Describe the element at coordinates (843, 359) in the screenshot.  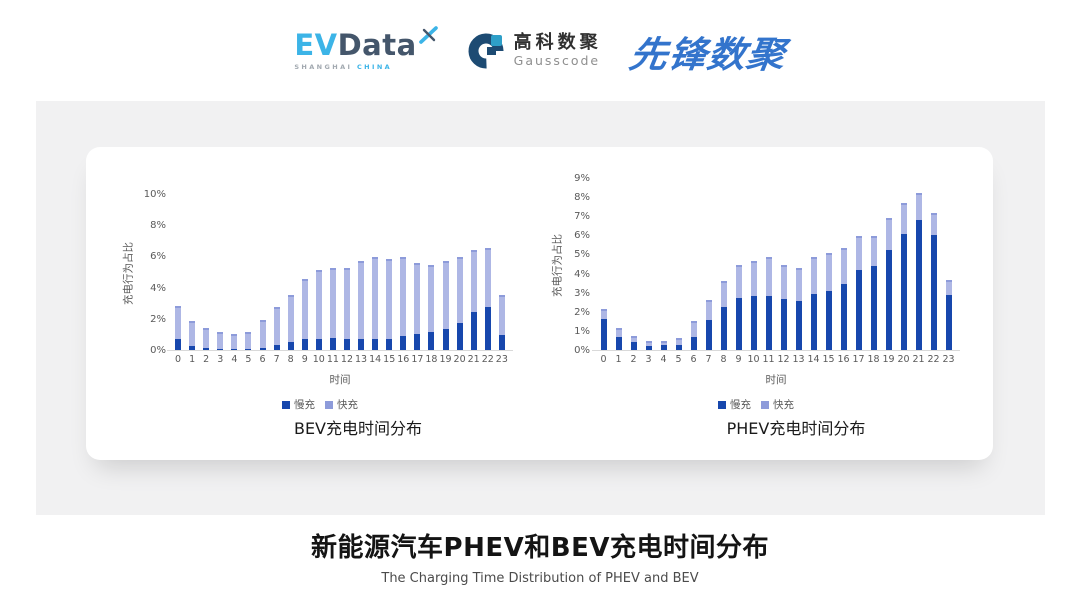
I see `x-tick-label: 16` at that location.